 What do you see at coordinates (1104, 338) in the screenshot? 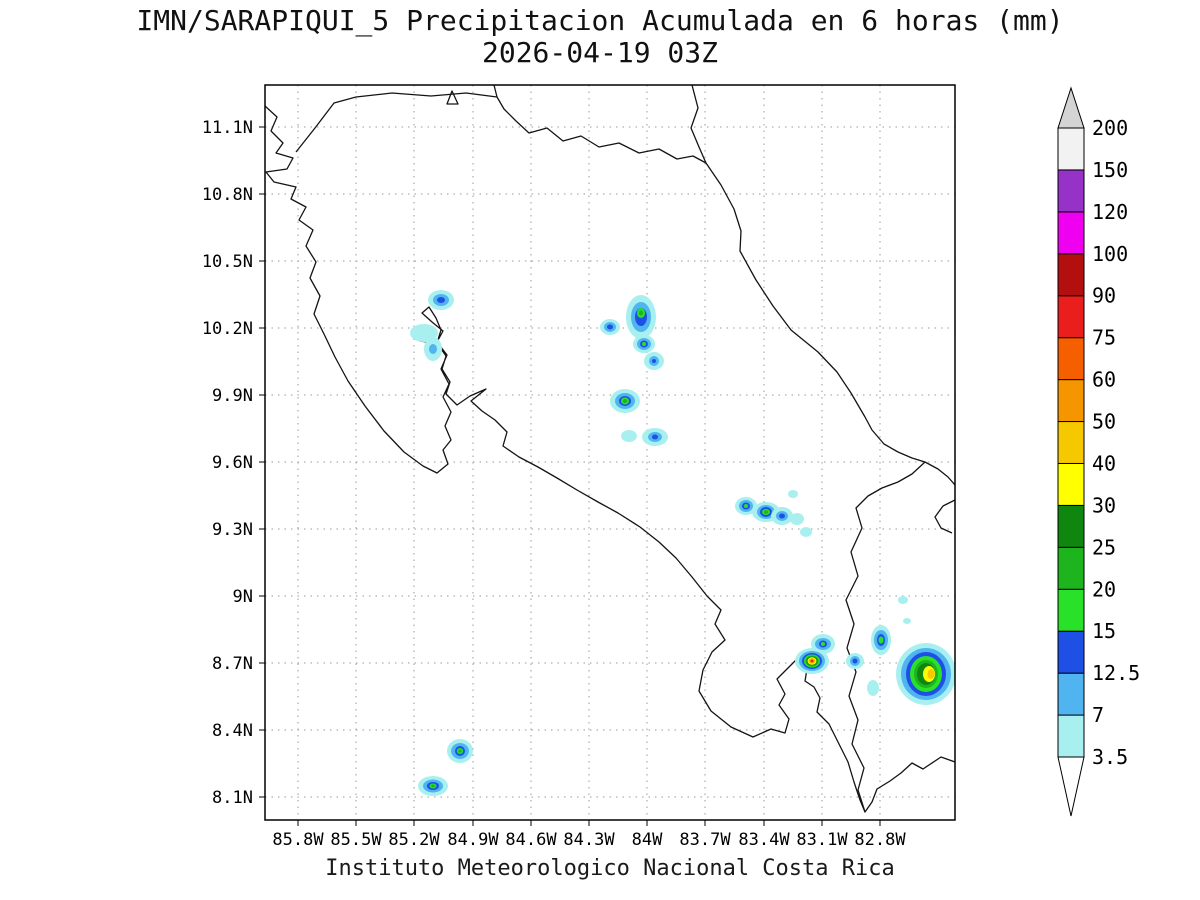
I see `colorbar-label: 75` at bounding box center [1104, 338].